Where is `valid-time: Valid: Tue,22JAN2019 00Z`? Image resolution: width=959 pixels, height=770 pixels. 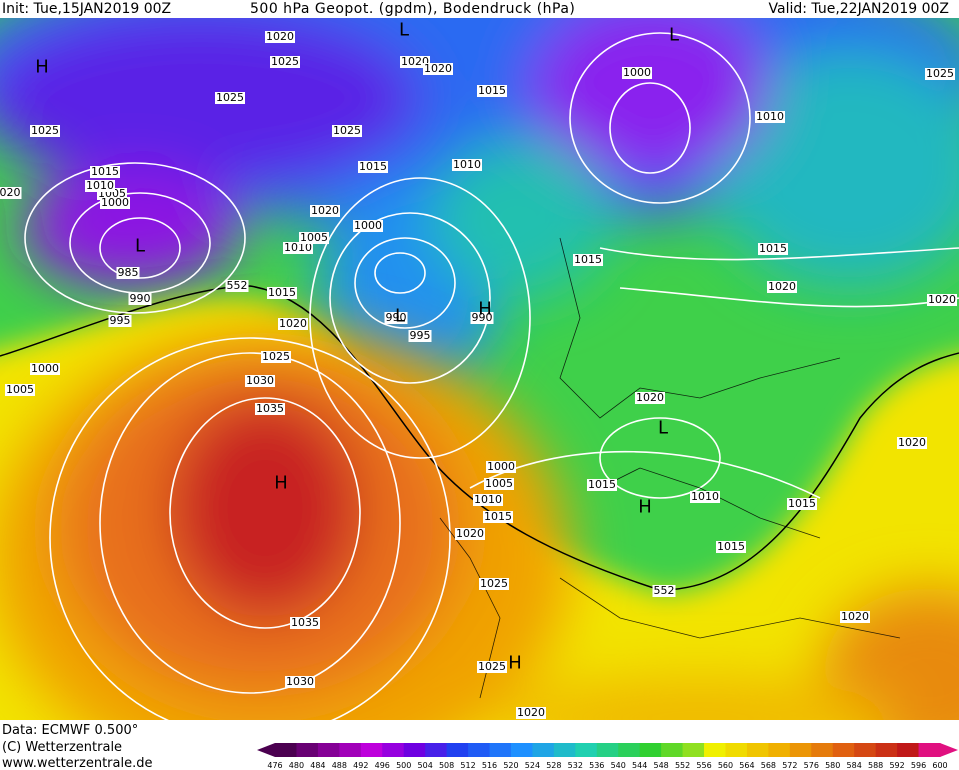
valid-time: Valid: Tue,22JAN2019 00Z is located at coordinates (859, 9).